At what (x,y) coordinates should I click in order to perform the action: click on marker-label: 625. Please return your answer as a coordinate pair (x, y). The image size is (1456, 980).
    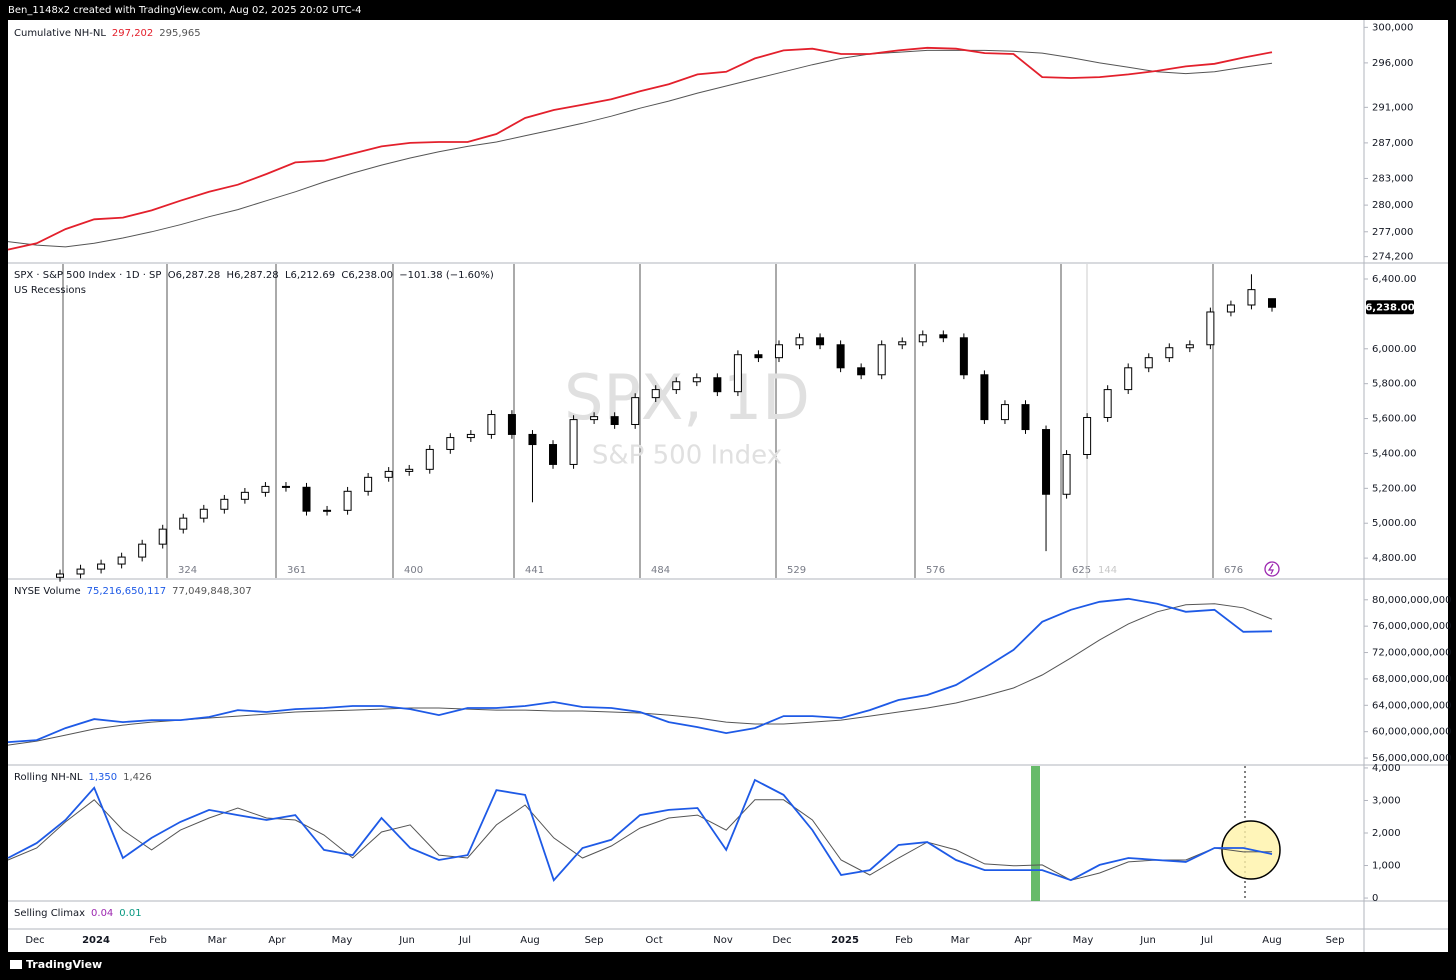
    Looking at the image, I should click on (1081, 570).